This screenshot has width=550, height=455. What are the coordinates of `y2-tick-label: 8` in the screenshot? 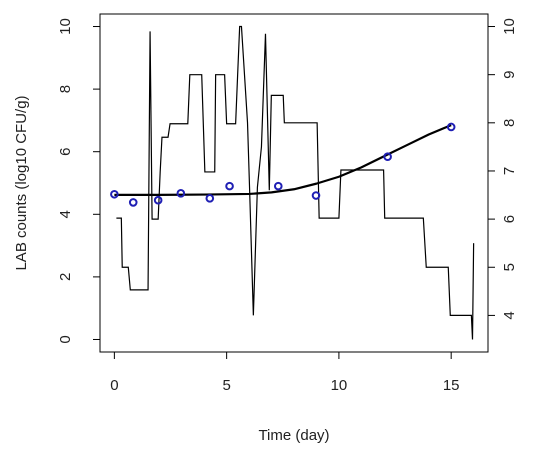 It's located at (509, 123).